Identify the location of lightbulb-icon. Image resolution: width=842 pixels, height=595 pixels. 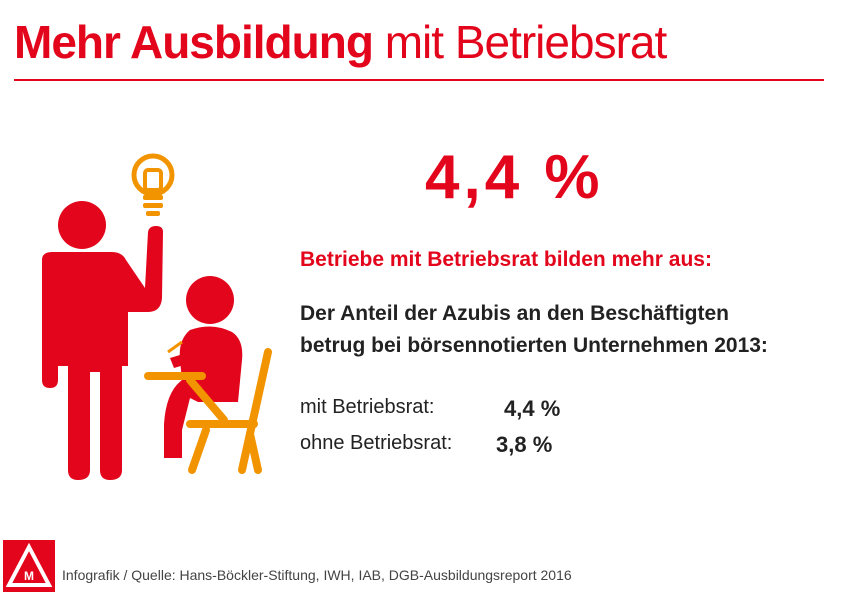
(153, 184).